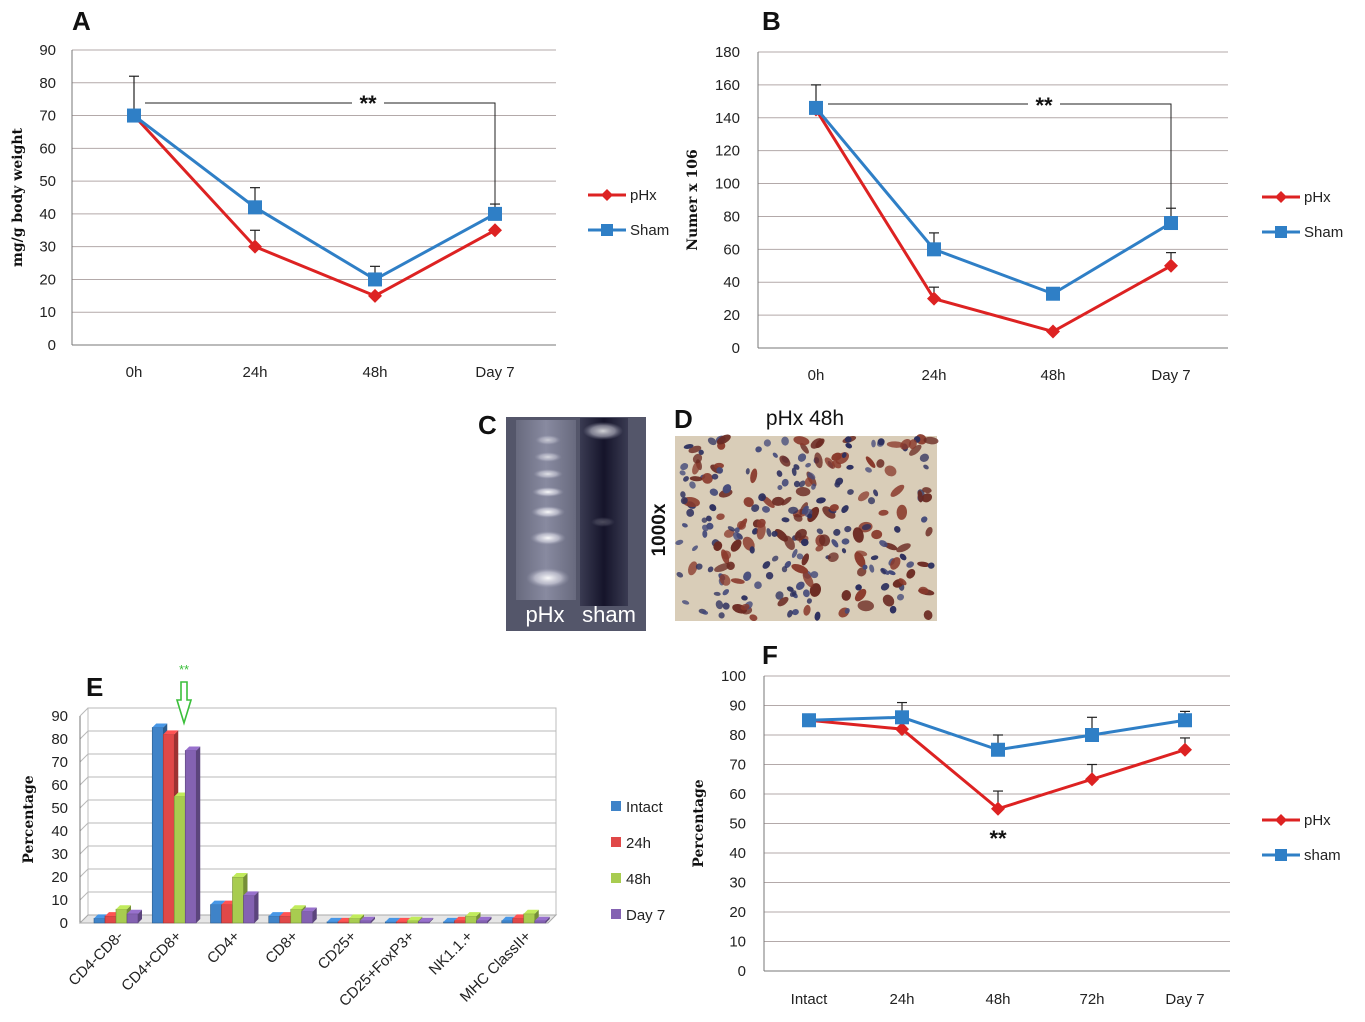 Image resolution: width=1365 pixels, height=1022 pixels. What do you see at coordinates (494, 372) in the screenshot?
I see `x-tick-label: Day 7` at bounding box center [494, 372].